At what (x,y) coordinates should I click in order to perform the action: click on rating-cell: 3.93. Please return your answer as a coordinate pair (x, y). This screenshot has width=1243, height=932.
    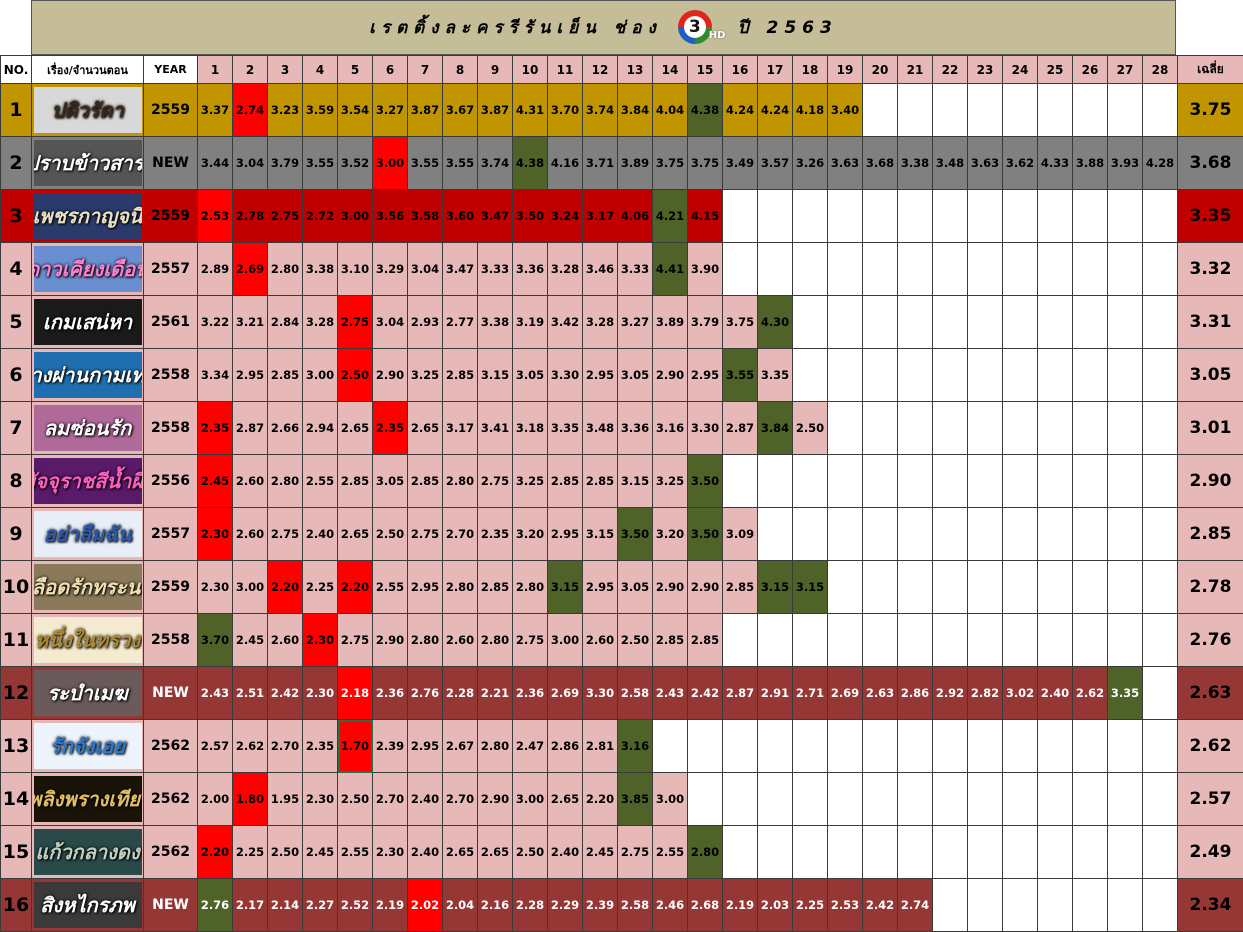
    Looking at the image, I should click on (1125, 163).